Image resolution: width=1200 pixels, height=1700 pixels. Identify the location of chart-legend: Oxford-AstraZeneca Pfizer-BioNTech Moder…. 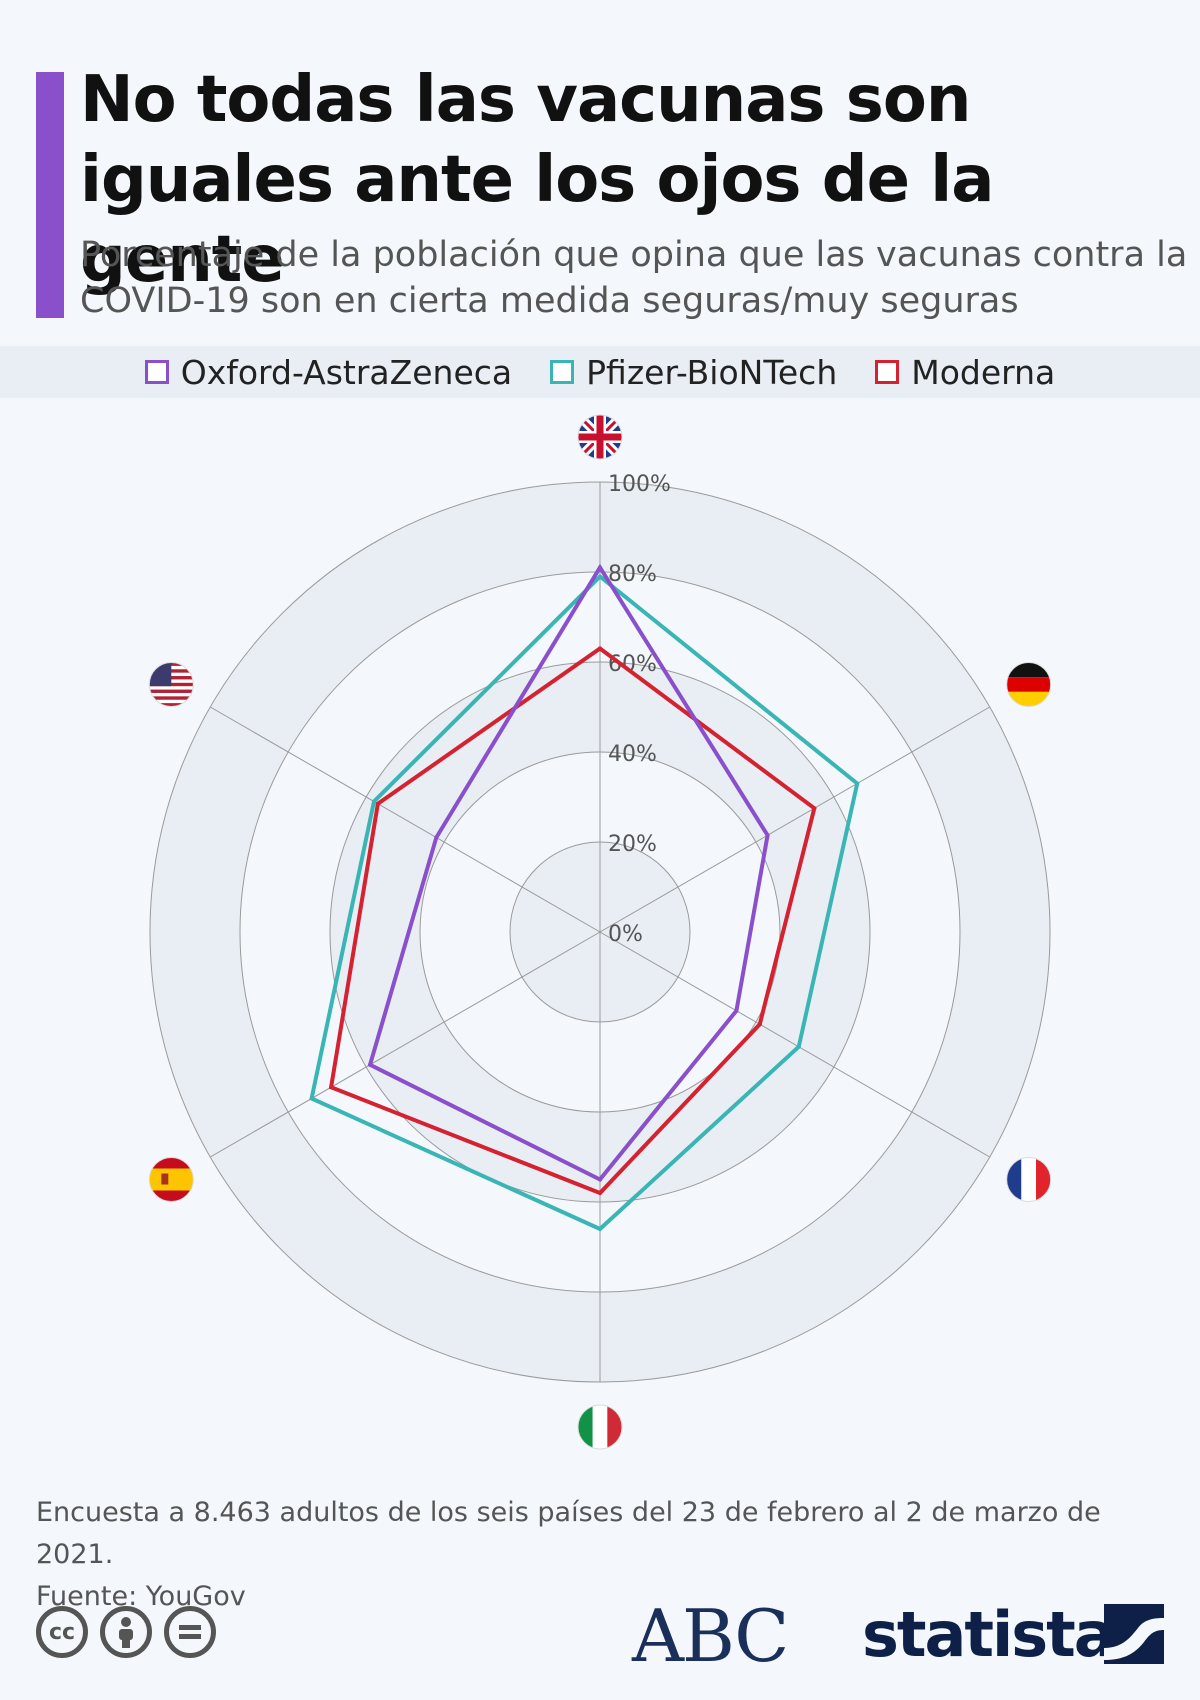
(600, 372).